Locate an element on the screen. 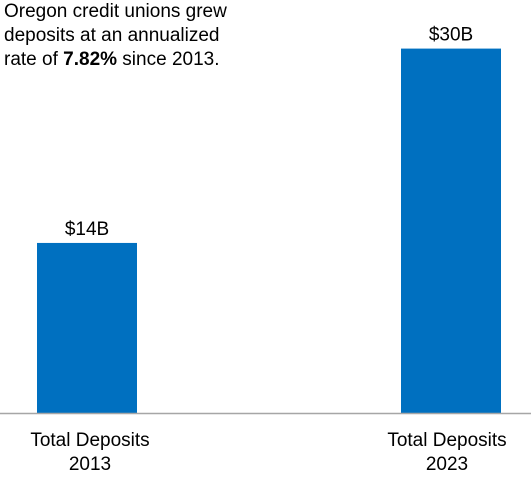 The image size is (531, 479). category-label-0: Total Deposits 2013 is located at coordinates (90, 453).